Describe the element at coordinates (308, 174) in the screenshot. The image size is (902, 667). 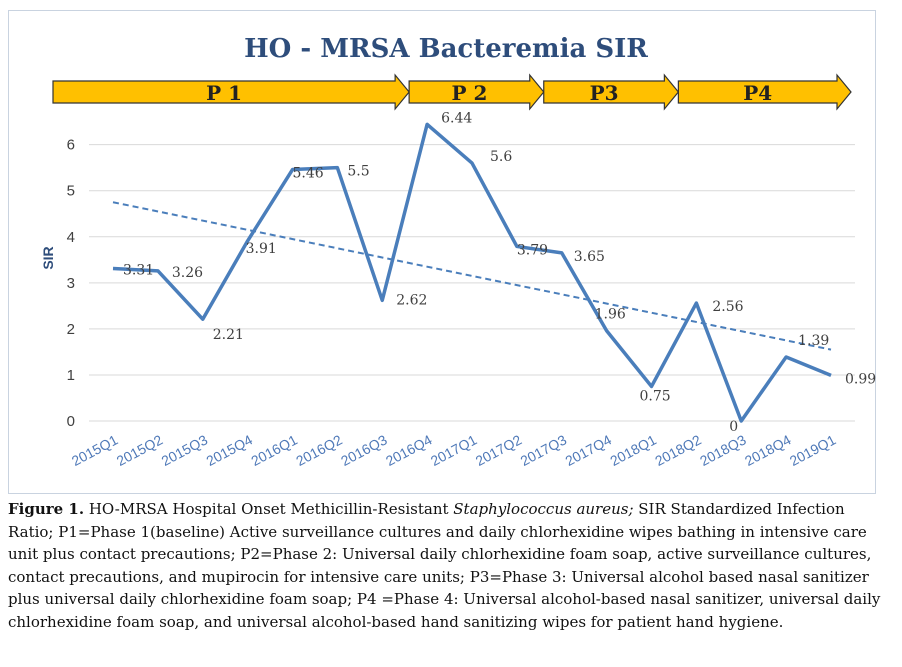
I see `data-label: 5.46` at that location.